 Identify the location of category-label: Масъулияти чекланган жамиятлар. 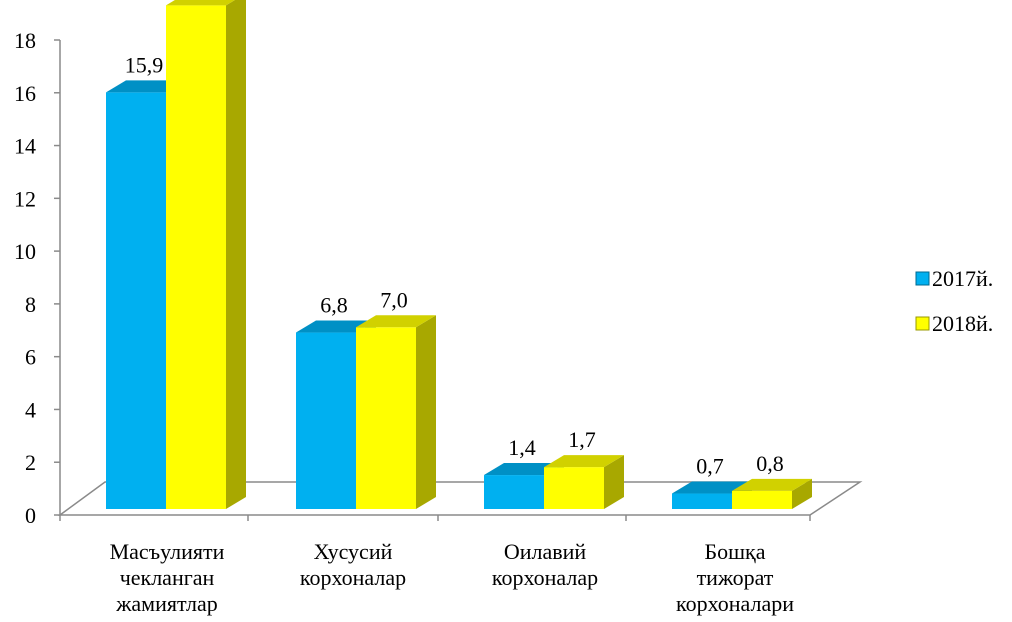
(167, 577).